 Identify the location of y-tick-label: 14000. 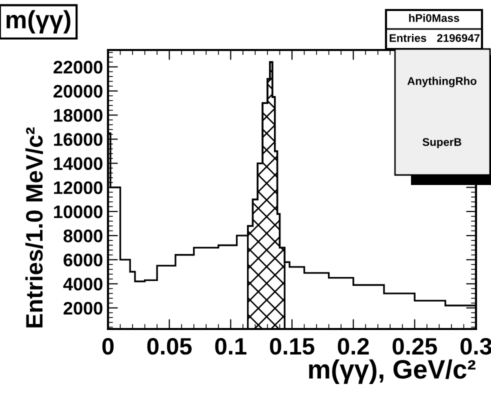
(78, 163).